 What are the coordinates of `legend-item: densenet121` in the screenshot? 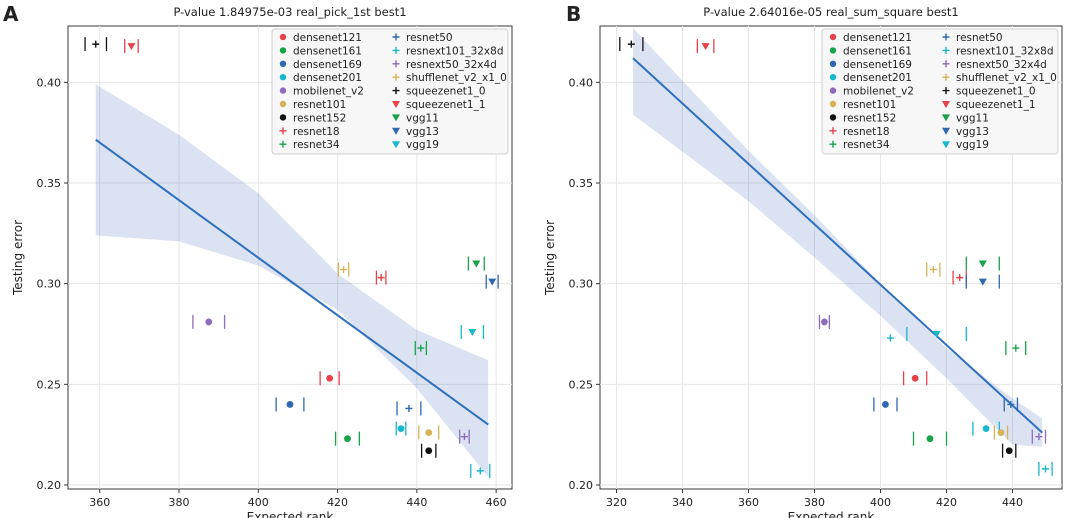 It's located at (320, 38).